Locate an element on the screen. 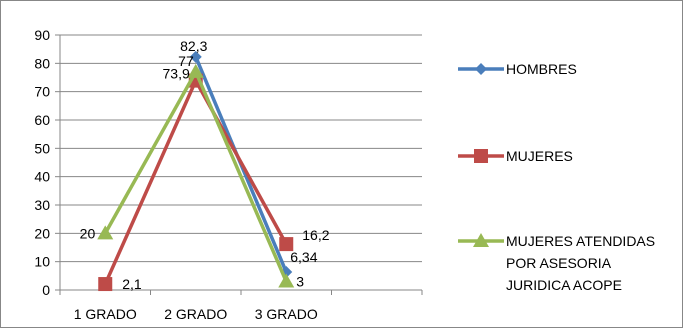  x-tick-labels: 1 GRADO 2 GRADO 3 GRADO is located at coordinates (196, 314).